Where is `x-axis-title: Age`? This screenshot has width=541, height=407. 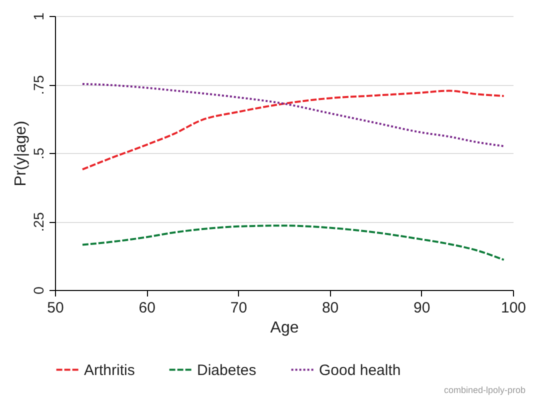
x-axis-title: Age is located at coordinates (284, 328).